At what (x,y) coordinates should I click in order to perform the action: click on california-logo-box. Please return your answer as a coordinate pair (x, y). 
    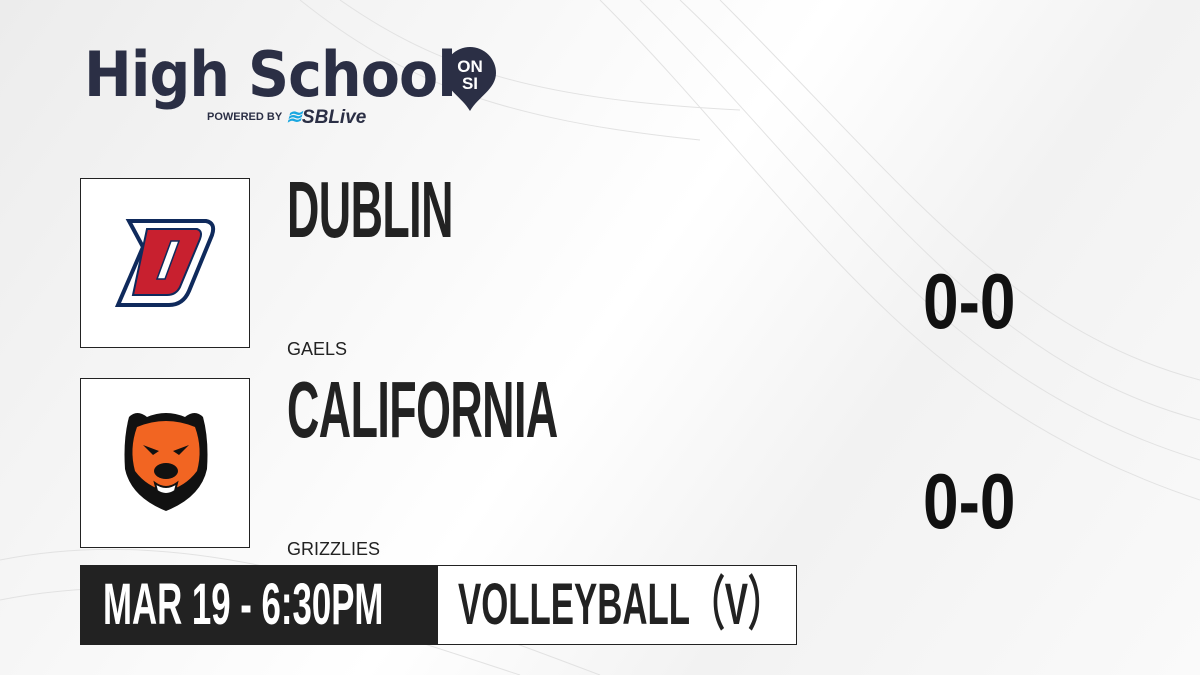
    Looking at the image, I should click on (165, 463).